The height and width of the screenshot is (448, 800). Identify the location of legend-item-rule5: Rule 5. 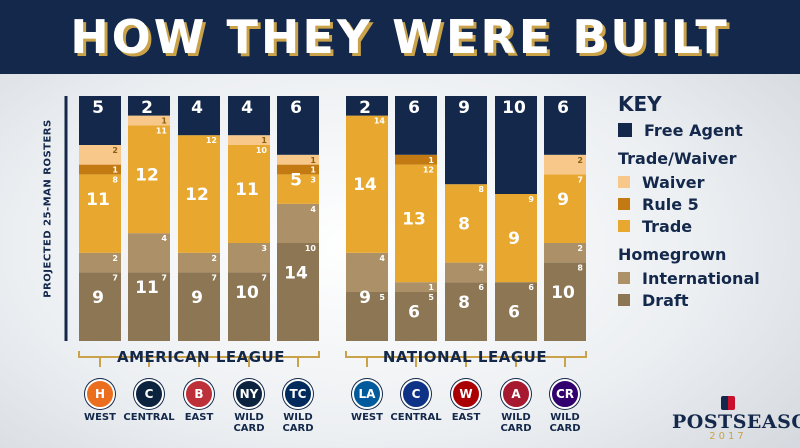
(709, 204).